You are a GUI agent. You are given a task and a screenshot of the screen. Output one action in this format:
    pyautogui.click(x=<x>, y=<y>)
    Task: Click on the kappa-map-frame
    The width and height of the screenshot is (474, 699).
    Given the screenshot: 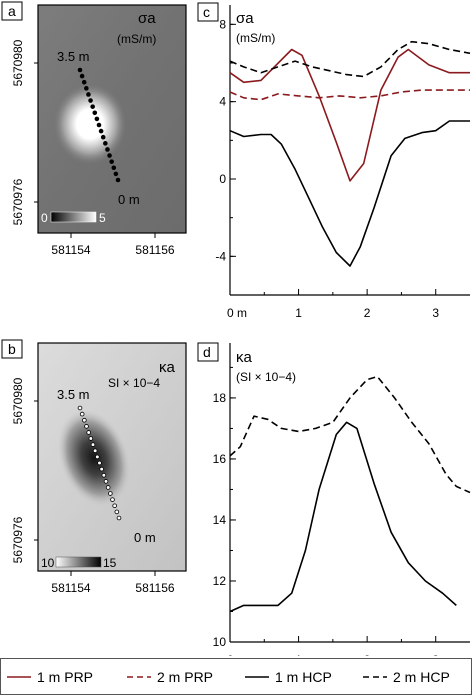 What is the action you would take?
    pyautogui.click(x=112, y=457)
    